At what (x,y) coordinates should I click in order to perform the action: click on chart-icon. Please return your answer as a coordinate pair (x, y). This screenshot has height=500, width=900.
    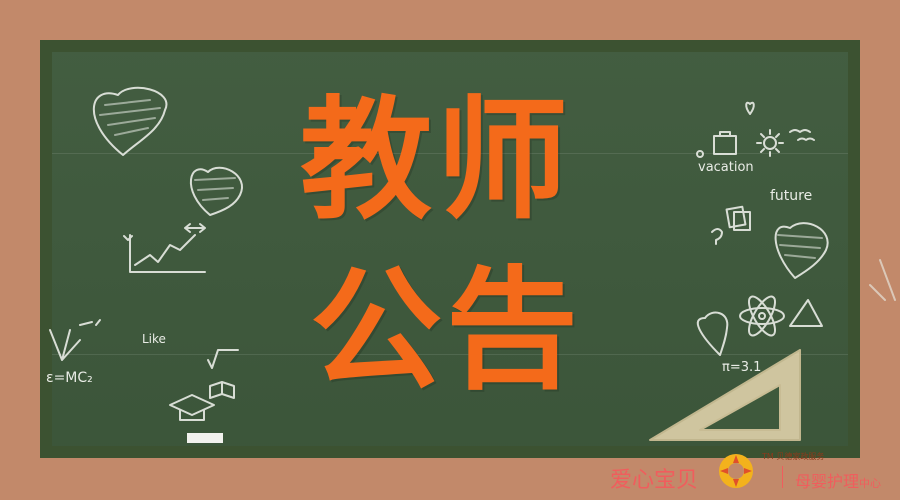
    Looking at the image, I should click on (167, 253).